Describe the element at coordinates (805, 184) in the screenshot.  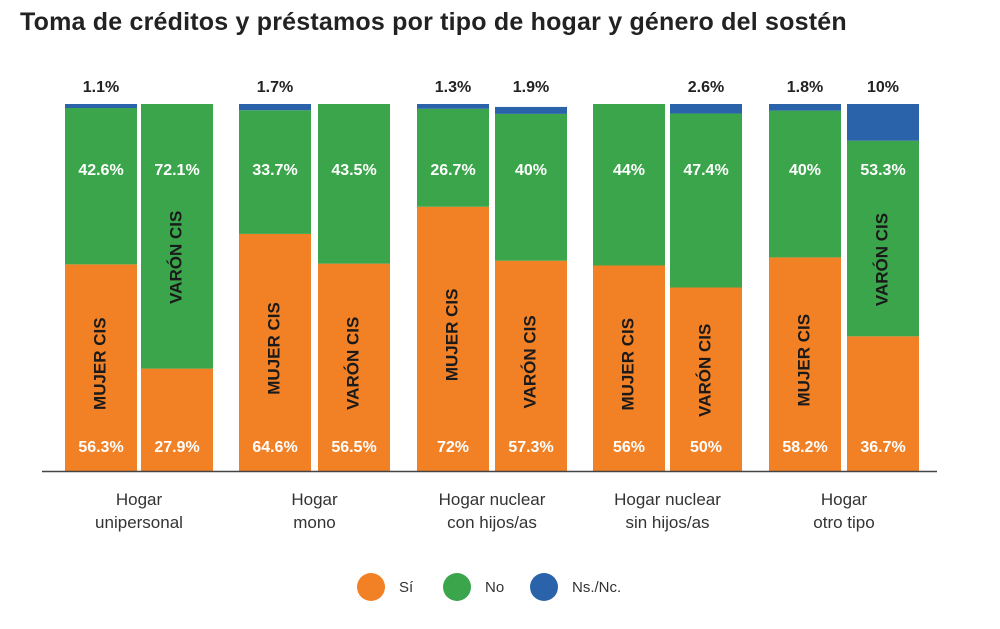
I see `bar-g5-b1-no-segment` at that location.